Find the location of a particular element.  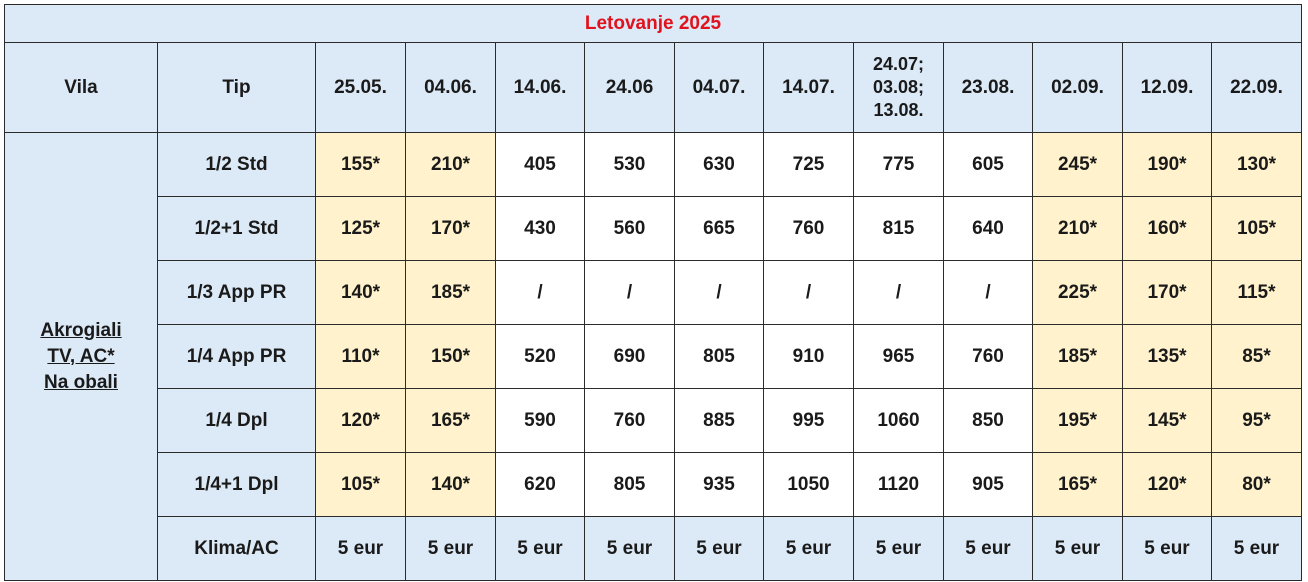

price-cell: 430 is located at coordinates (540, 228).